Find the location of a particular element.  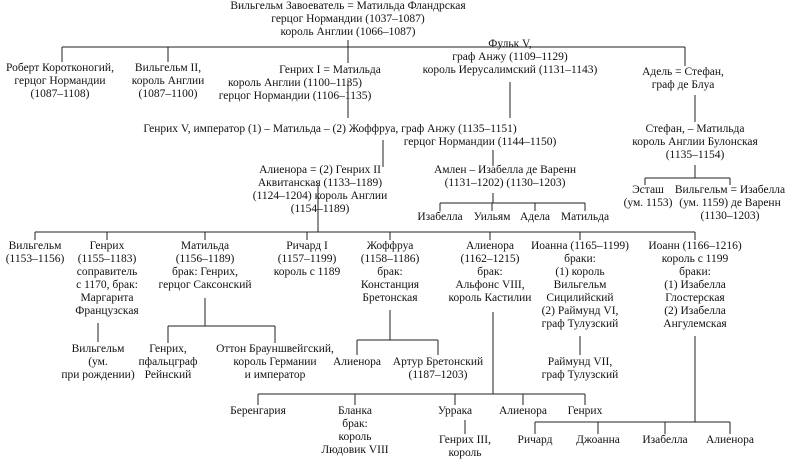

node-line: Ричард is located at coordinates (535, 440).